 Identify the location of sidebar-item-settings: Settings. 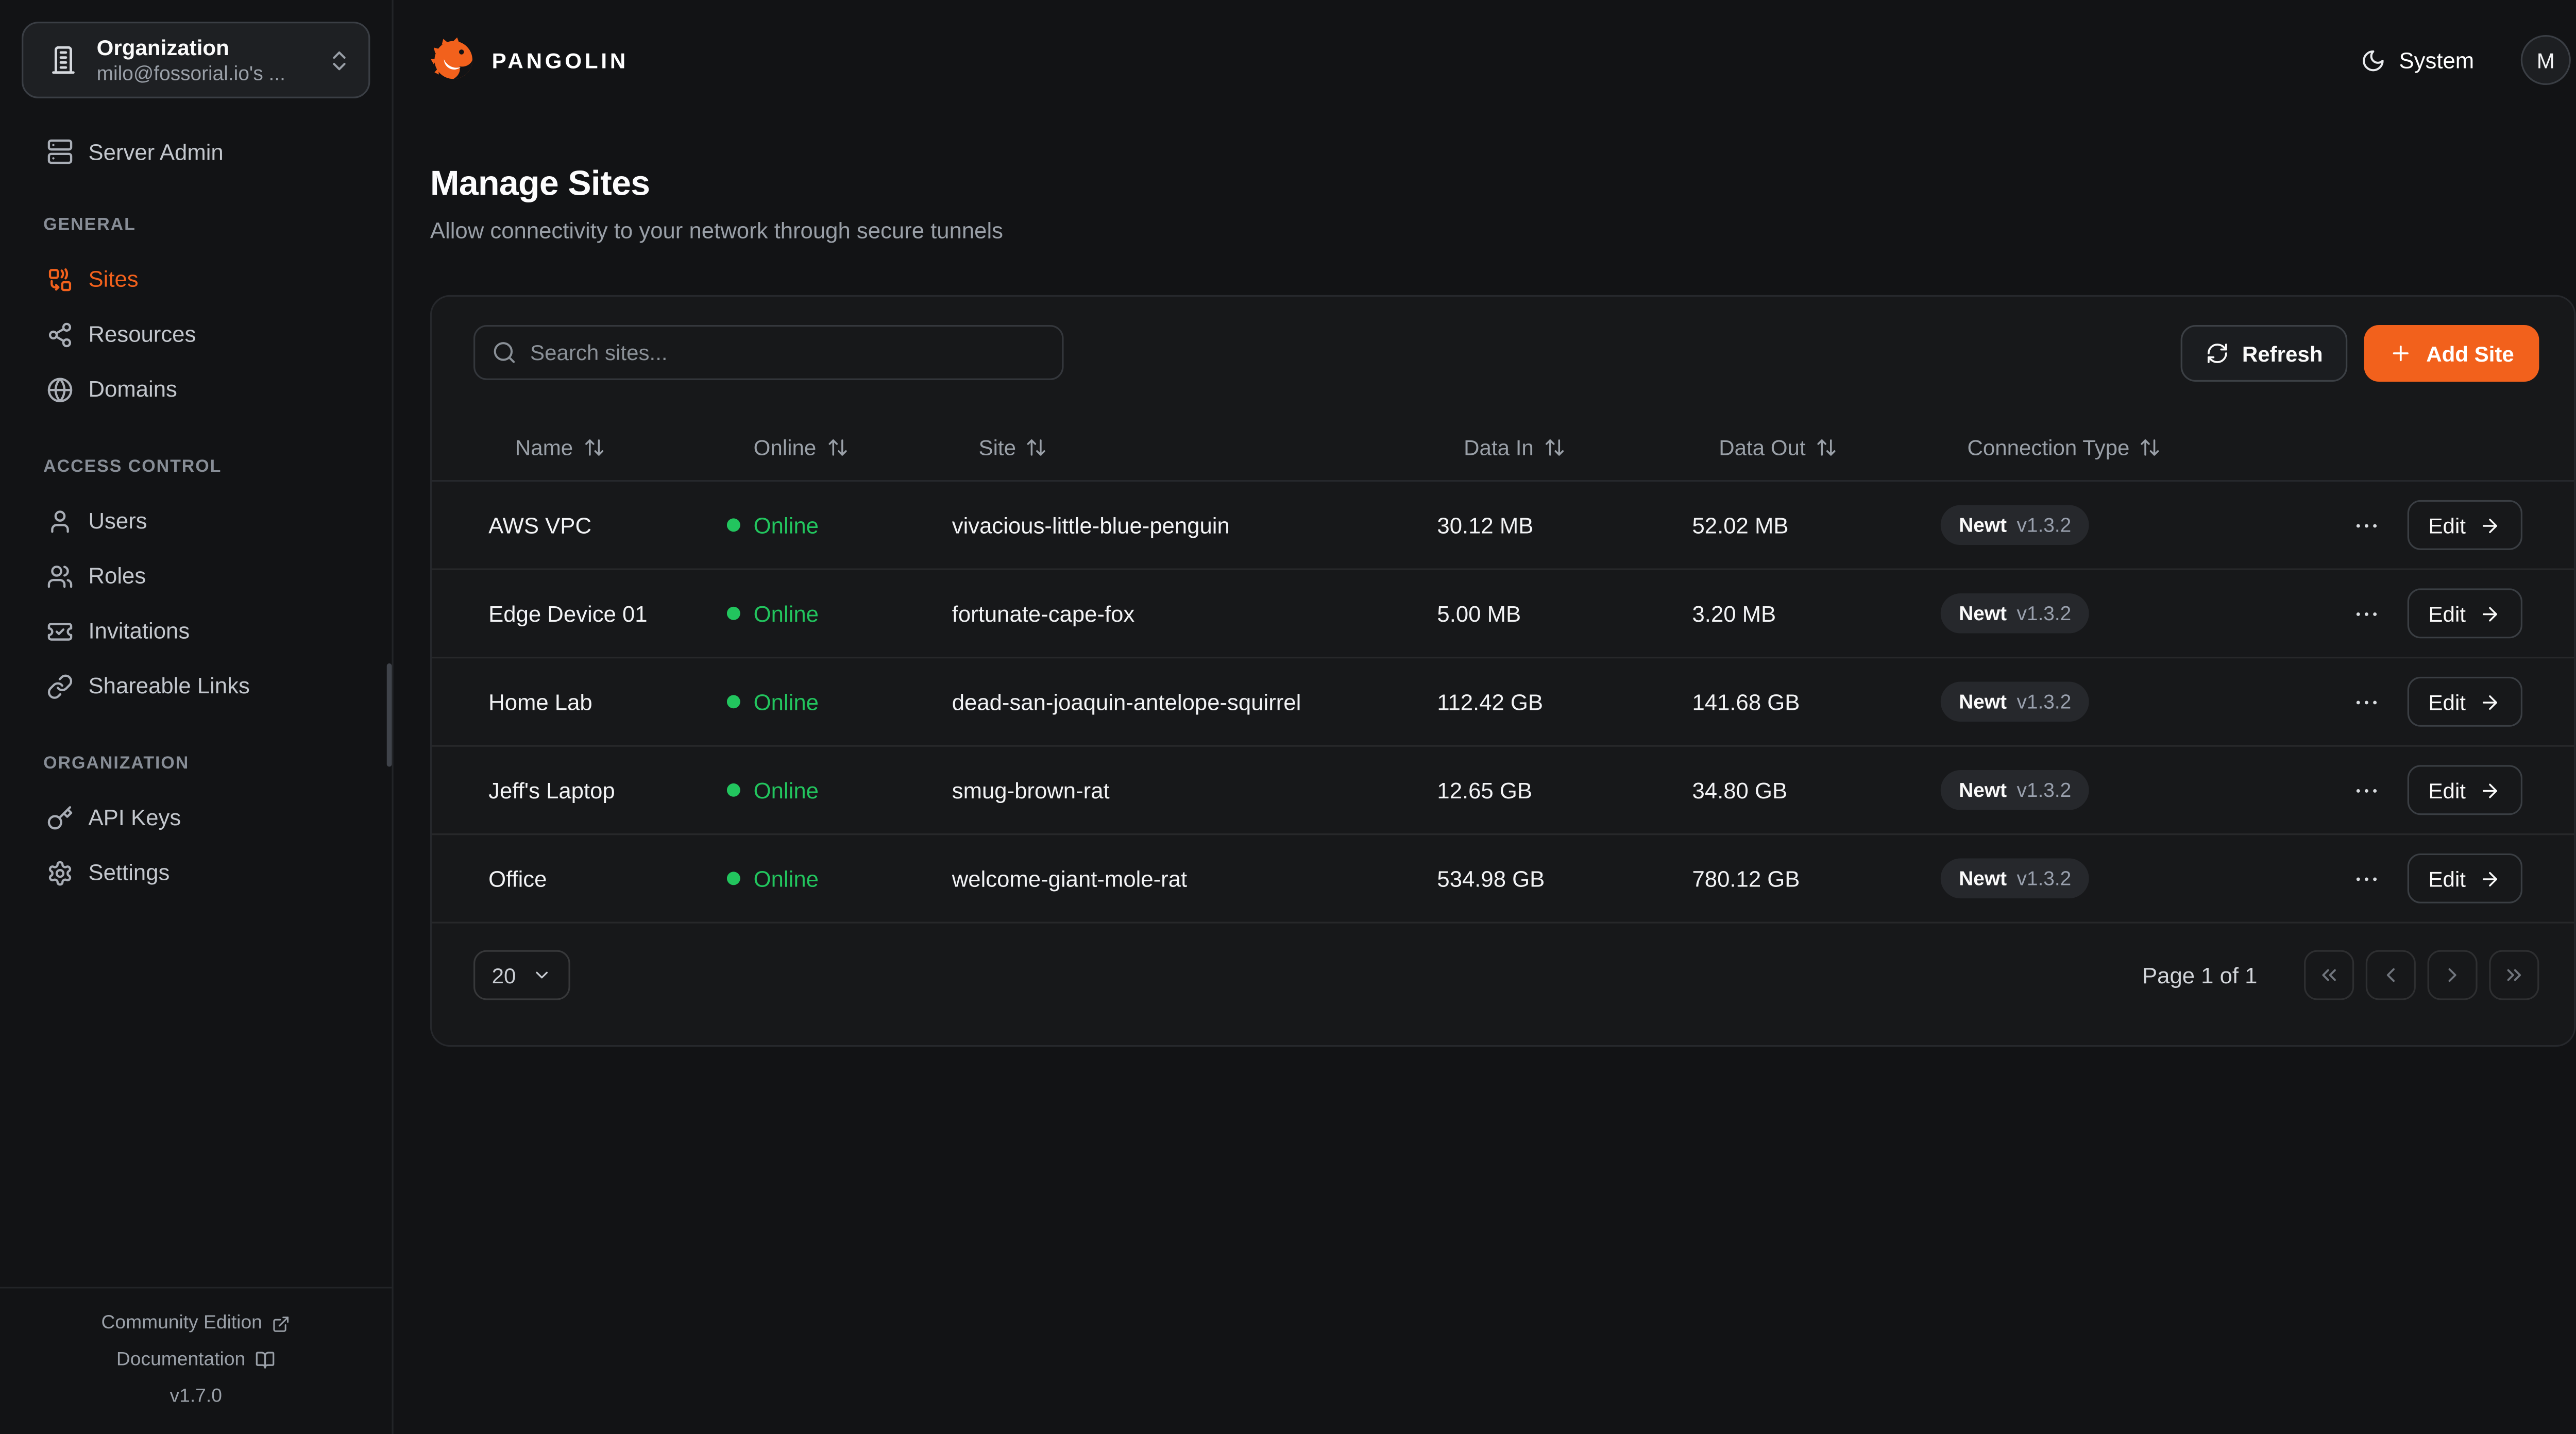
(196, 872).